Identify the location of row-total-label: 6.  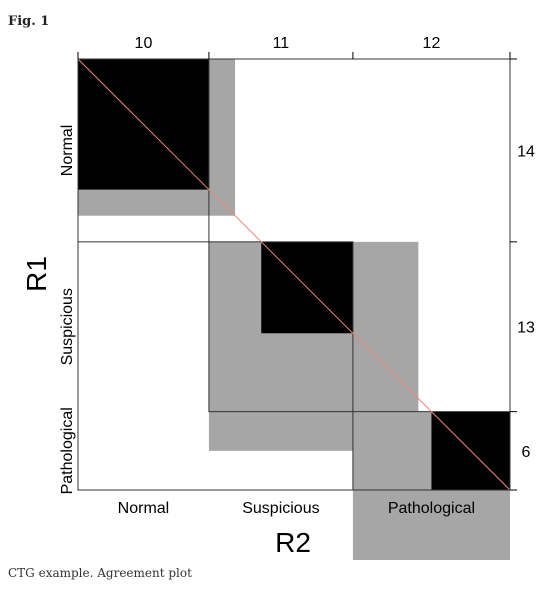
(526, 452).